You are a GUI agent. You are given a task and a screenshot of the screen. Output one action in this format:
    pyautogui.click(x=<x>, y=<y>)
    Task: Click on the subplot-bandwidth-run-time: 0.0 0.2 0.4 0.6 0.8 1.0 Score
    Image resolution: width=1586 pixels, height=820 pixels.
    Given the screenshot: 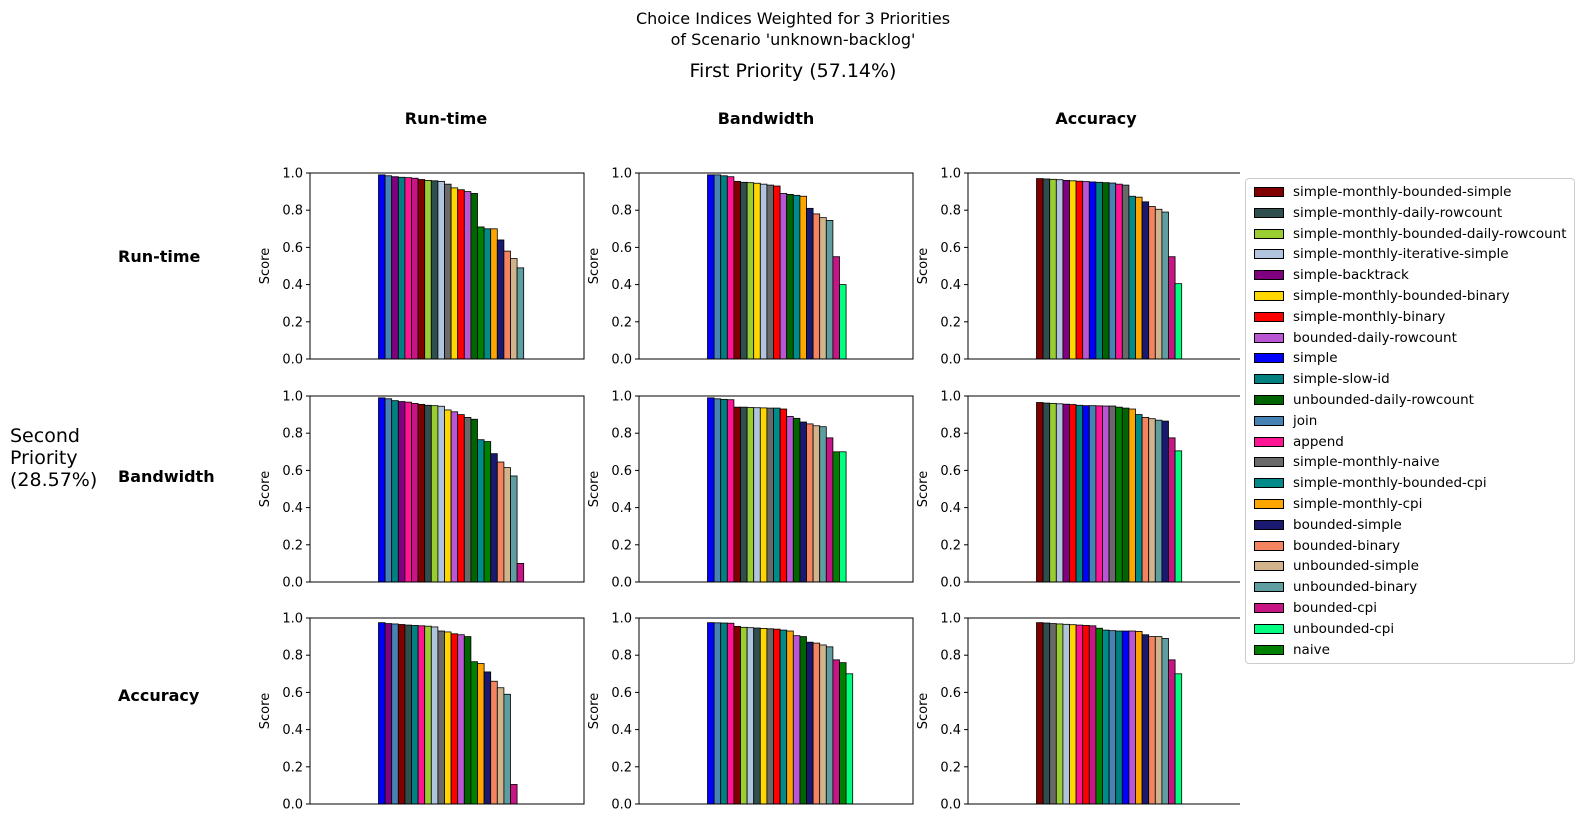 What is the action you would take?
    pyautogui.click(x=421, y=490)
    